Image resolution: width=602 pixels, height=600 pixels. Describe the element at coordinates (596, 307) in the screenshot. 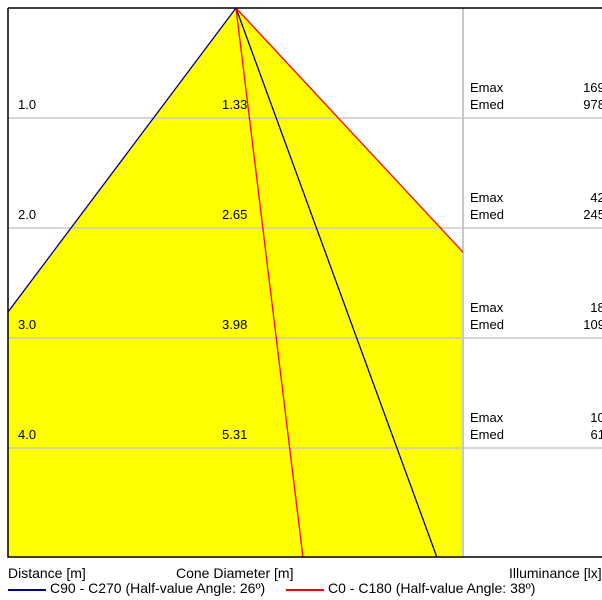

I see `emax-value: 188` at that location.